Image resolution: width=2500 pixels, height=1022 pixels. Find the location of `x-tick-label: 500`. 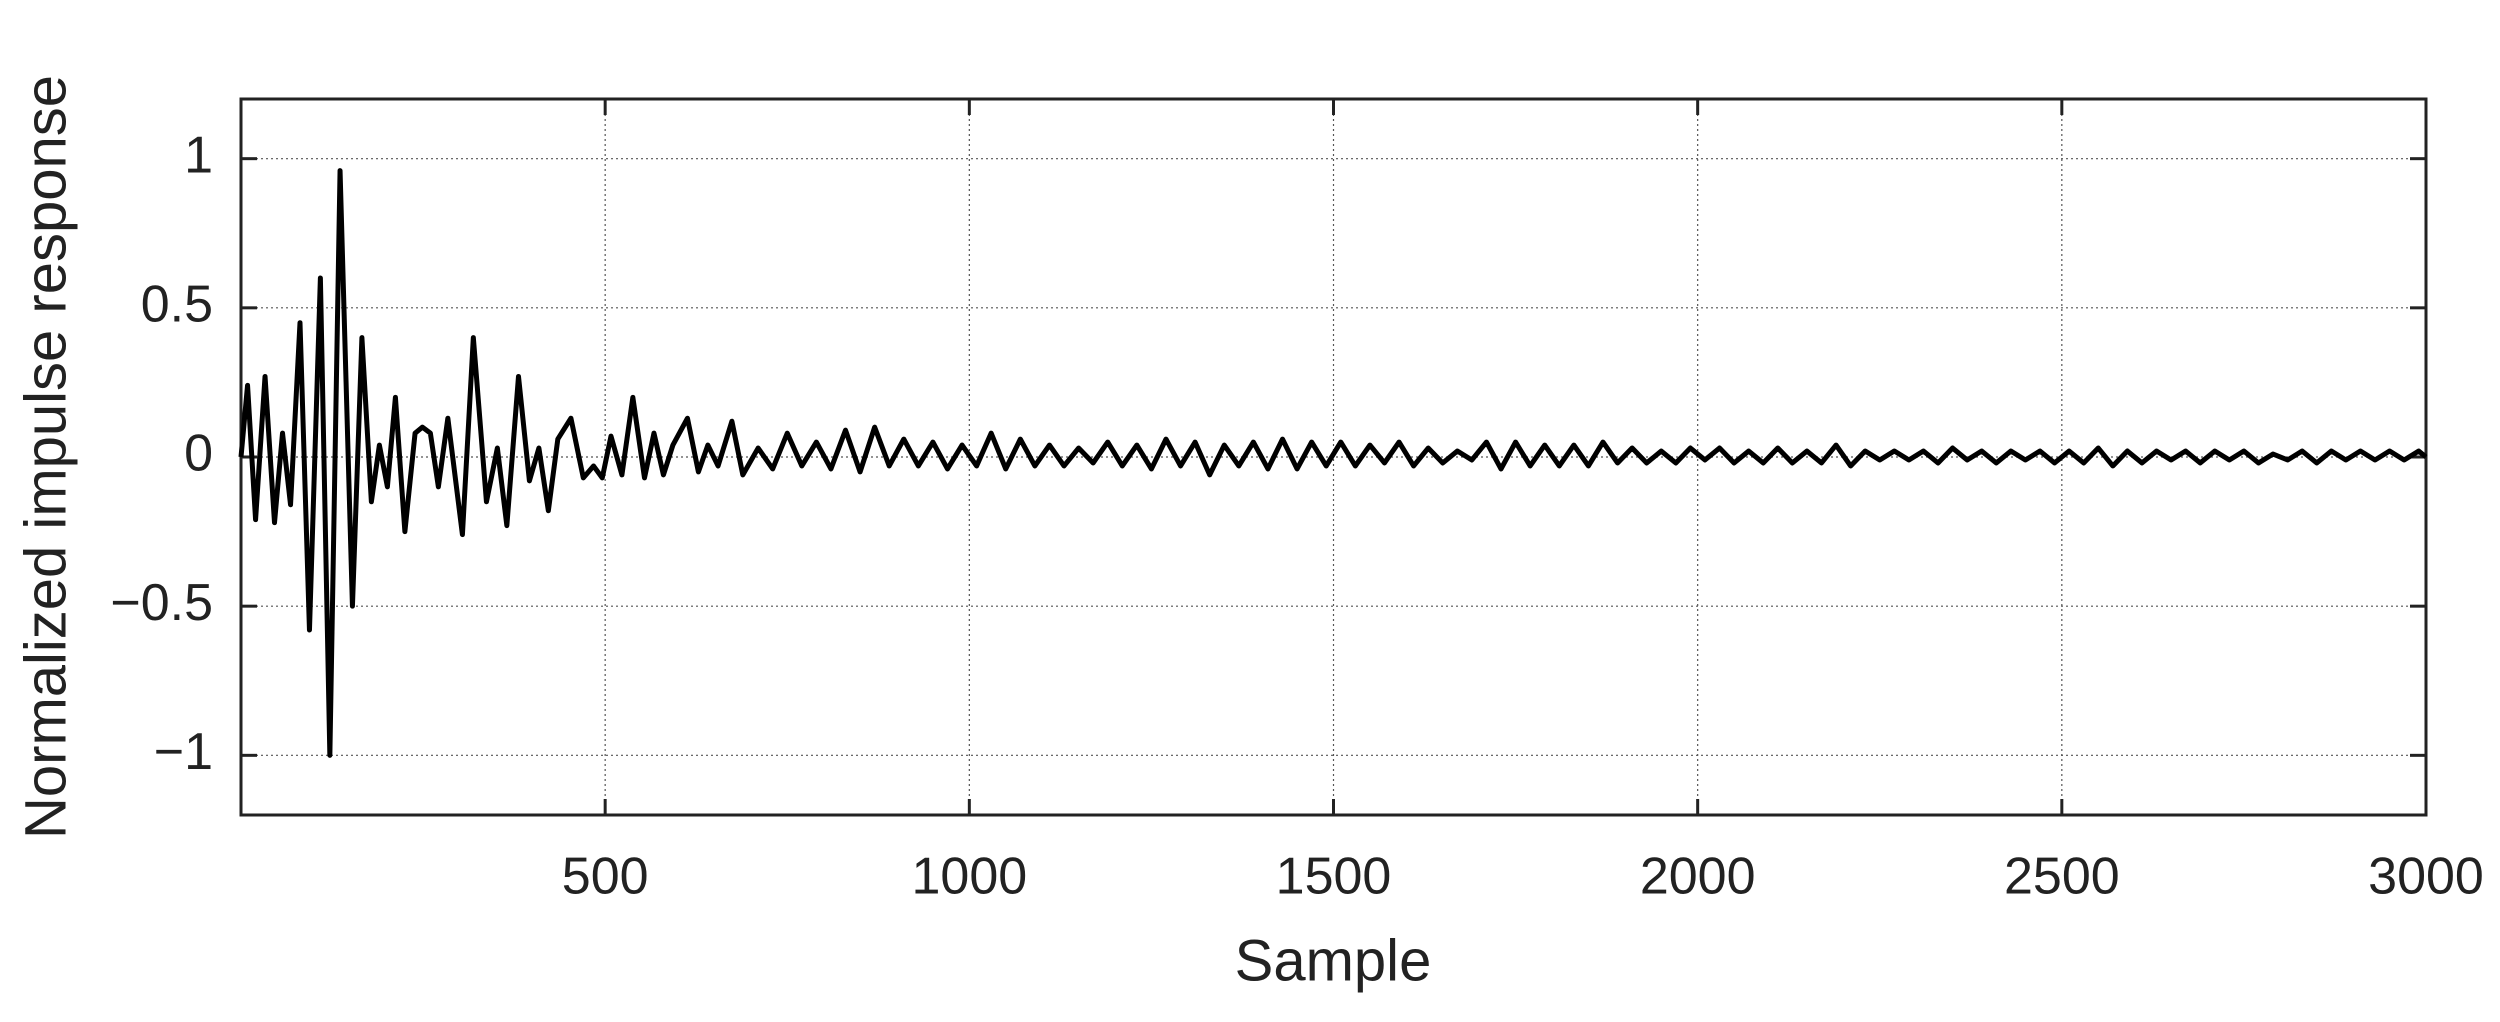

x-tick-label: 500 is located at coordinates (605, 877).